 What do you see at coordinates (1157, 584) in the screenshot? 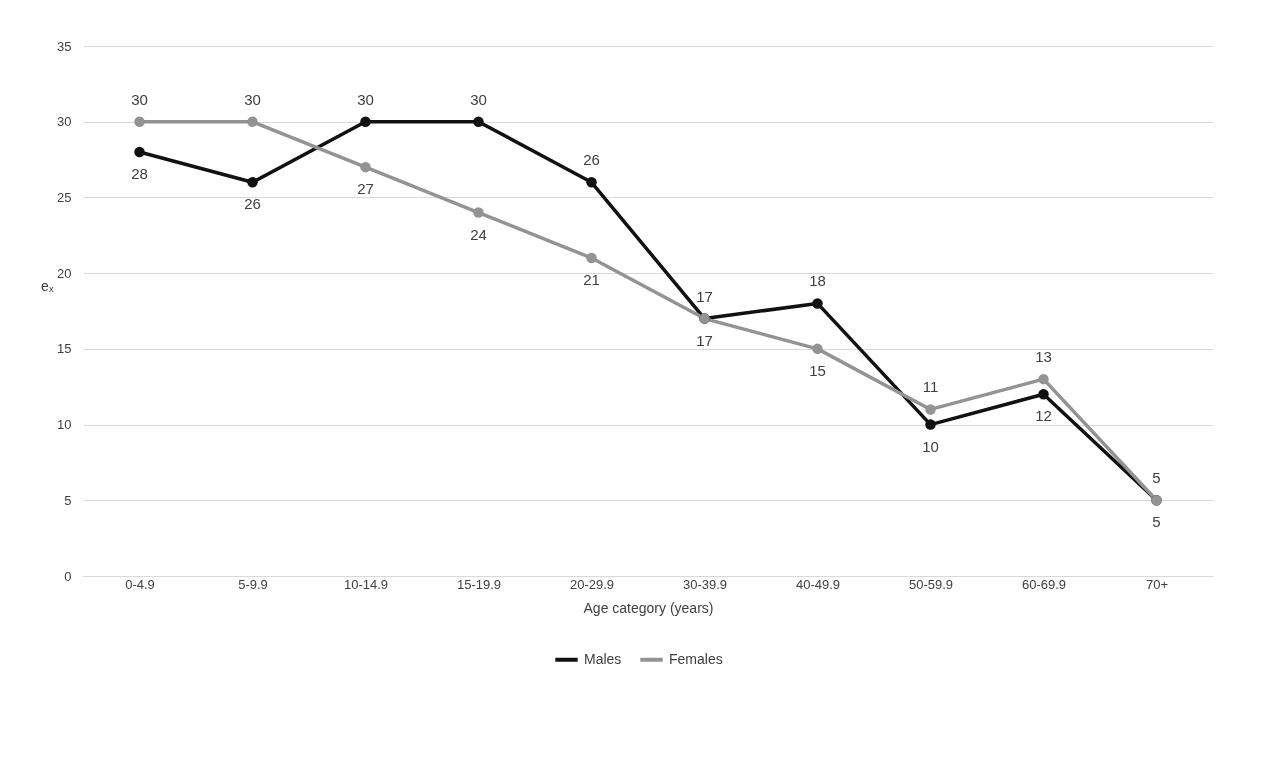
I see `x-tick-label: 70+` at bounding box center [1157, 584].